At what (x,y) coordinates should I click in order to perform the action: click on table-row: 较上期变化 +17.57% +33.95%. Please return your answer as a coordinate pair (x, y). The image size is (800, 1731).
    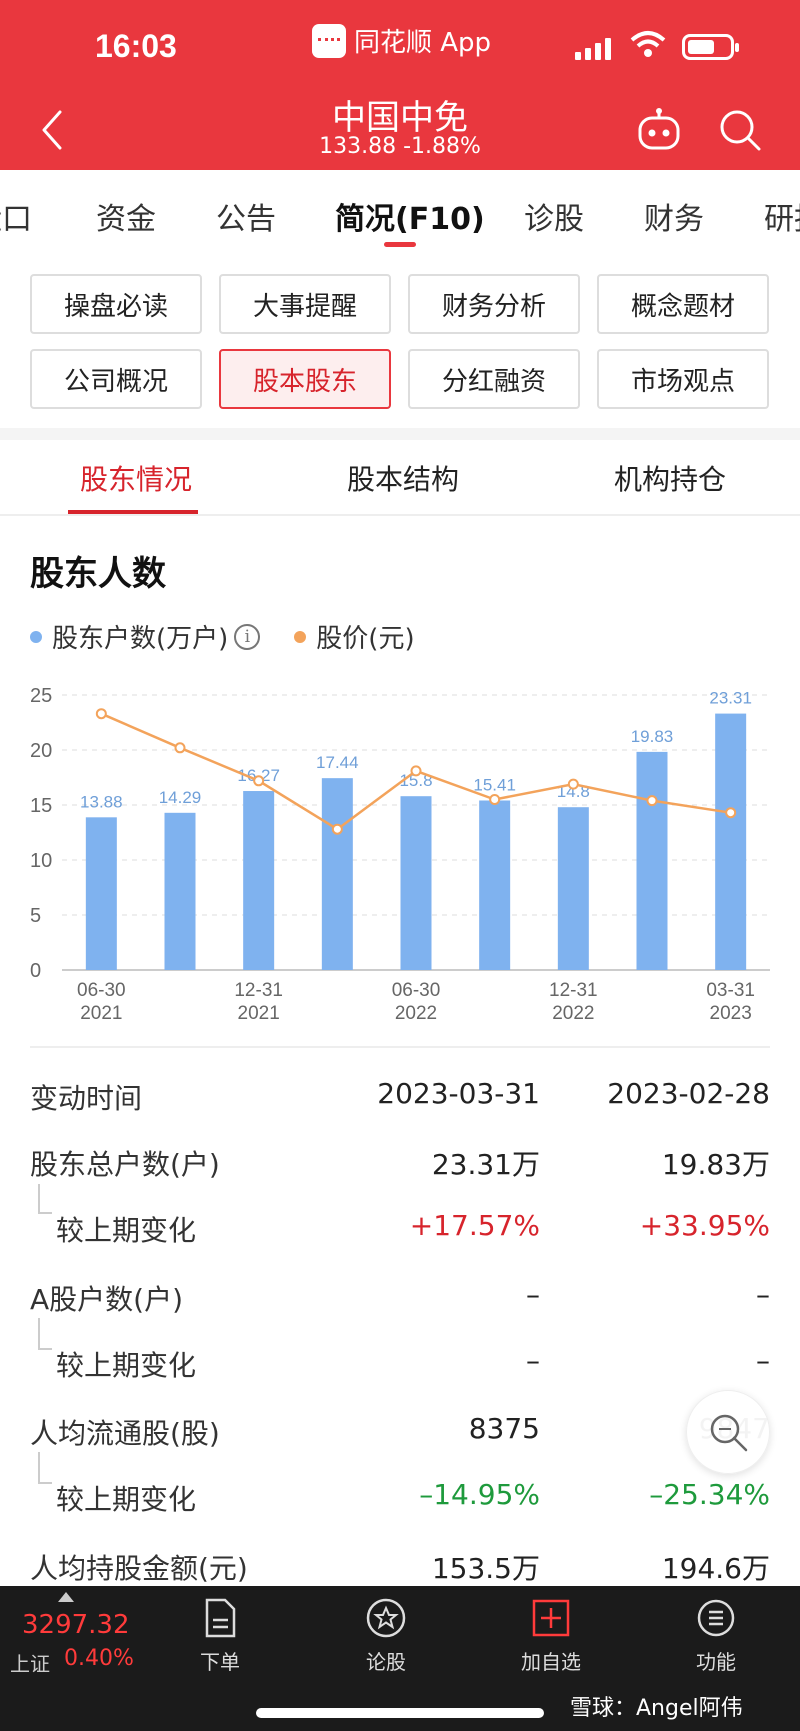
    Looking at the image, I should click on (400, 1227).